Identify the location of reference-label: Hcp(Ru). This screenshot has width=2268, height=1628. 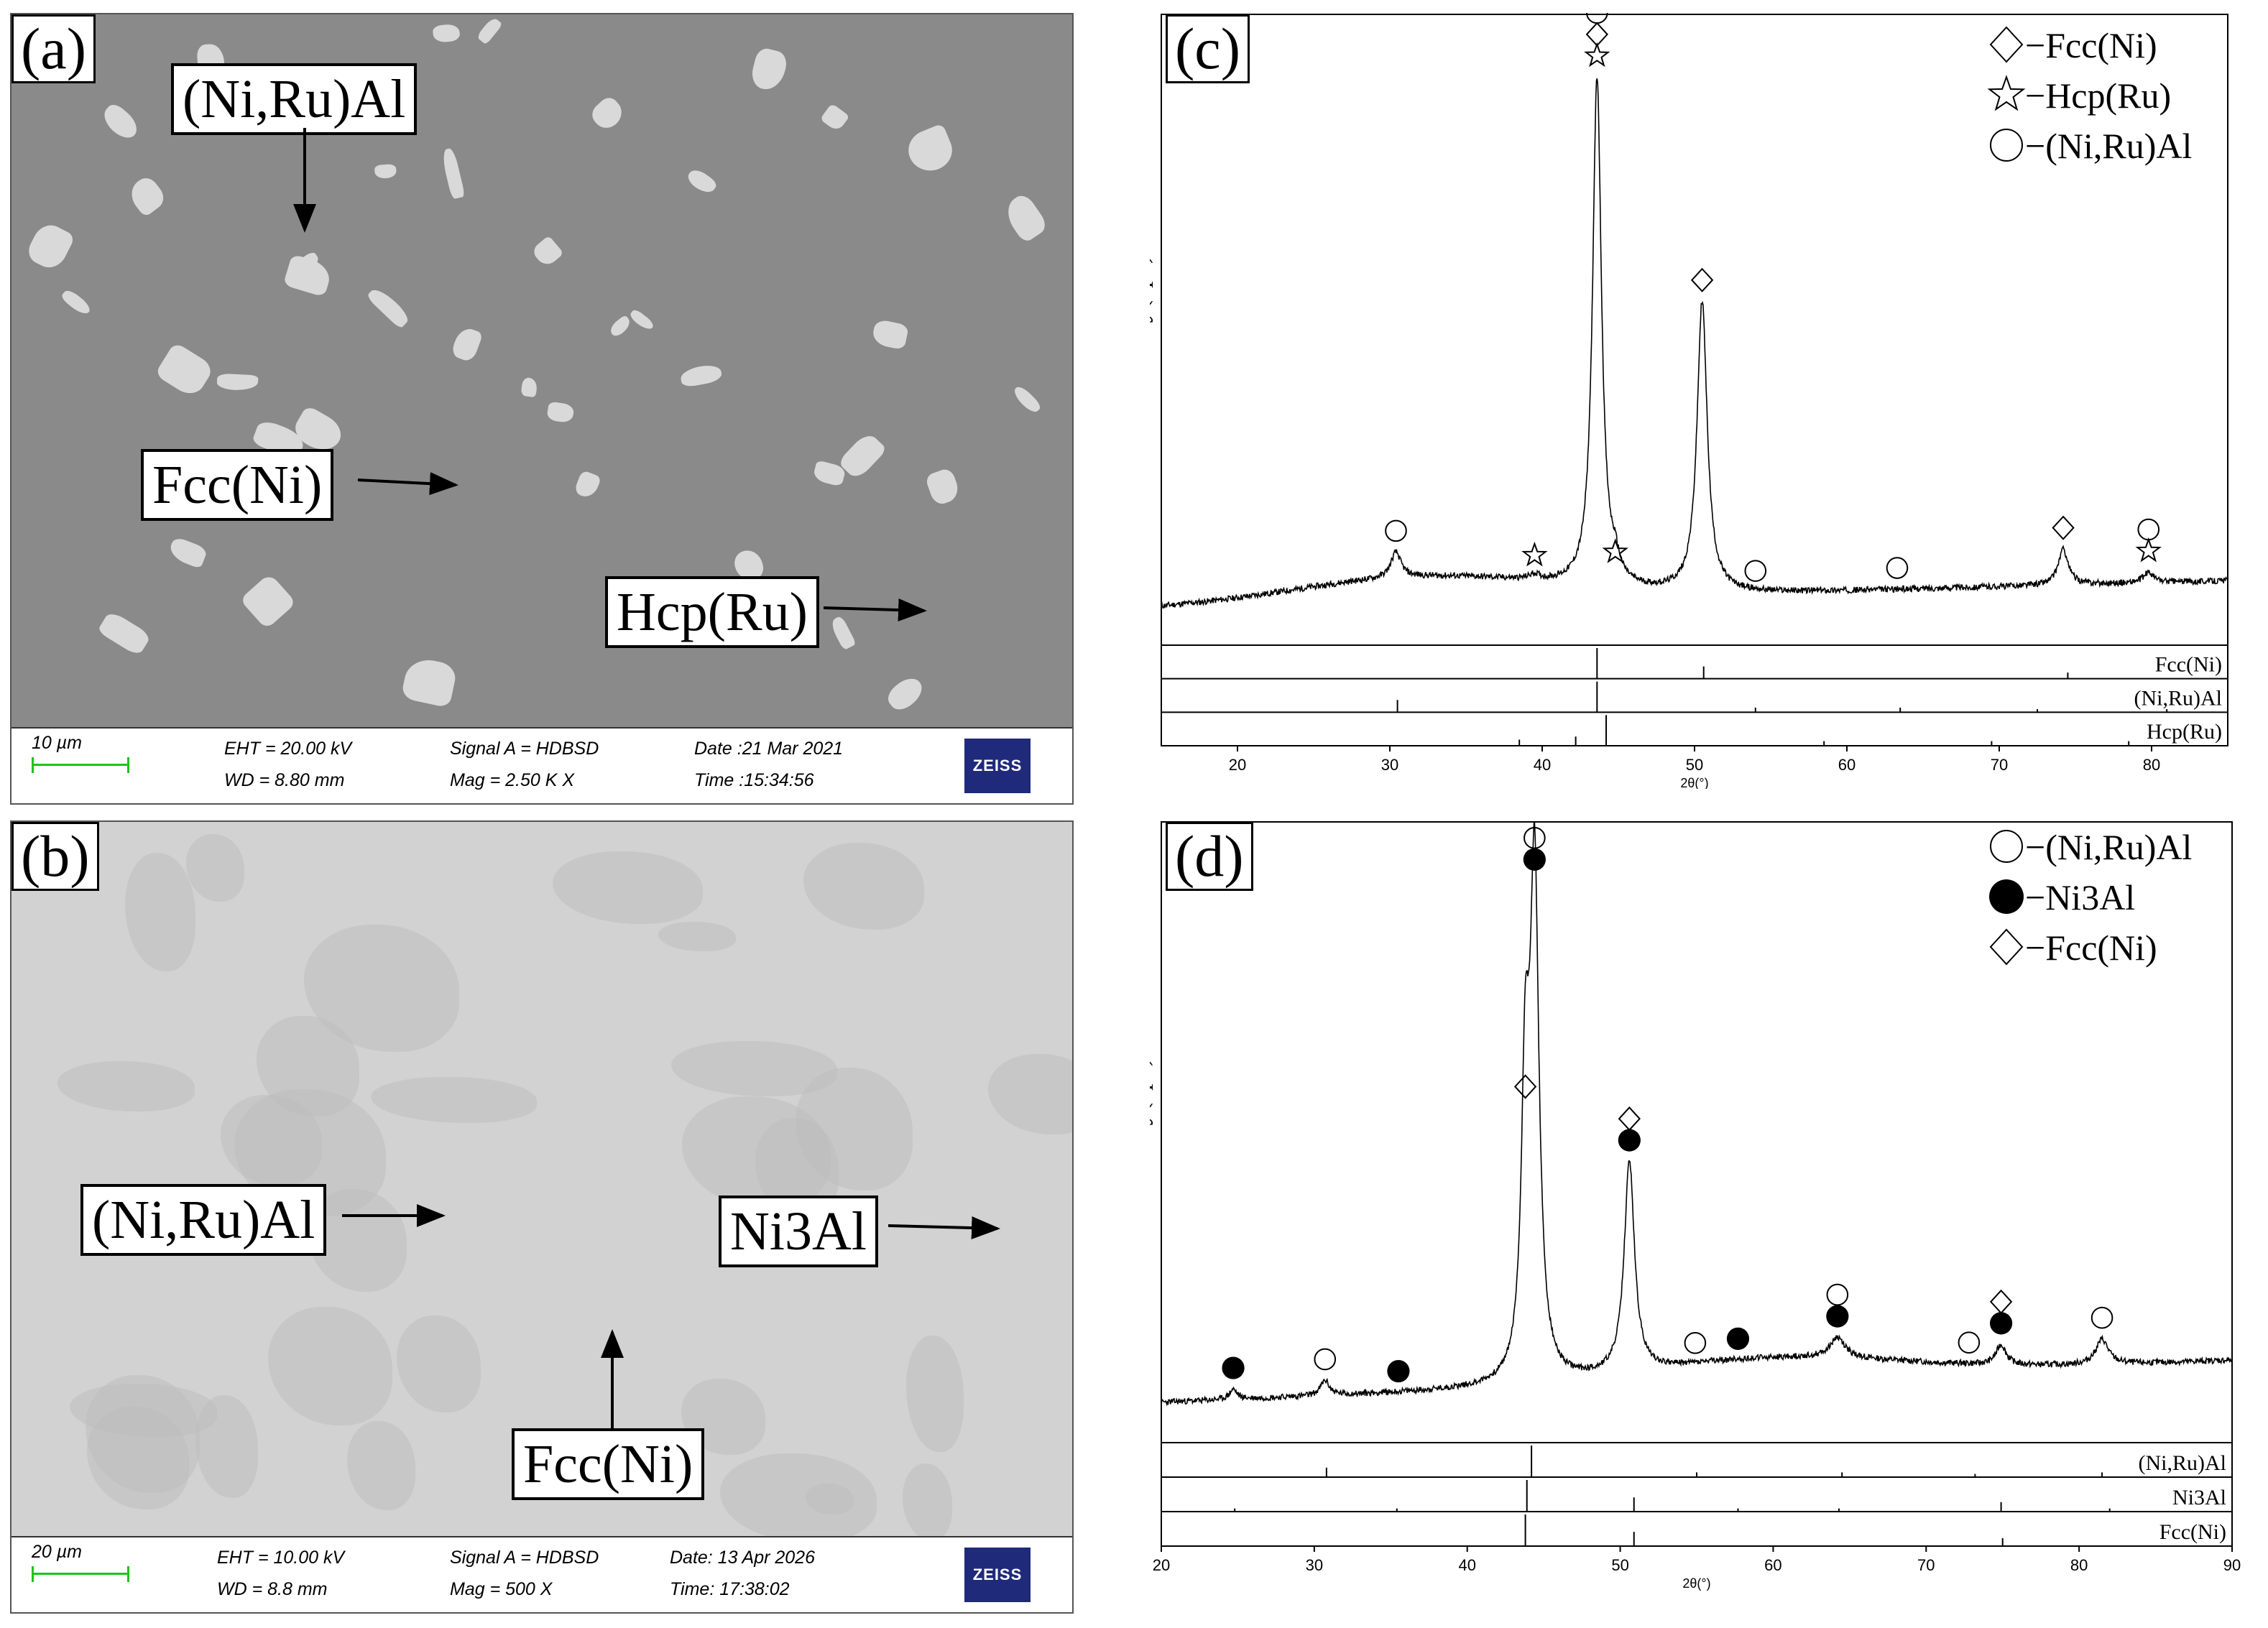
(2184, 732).